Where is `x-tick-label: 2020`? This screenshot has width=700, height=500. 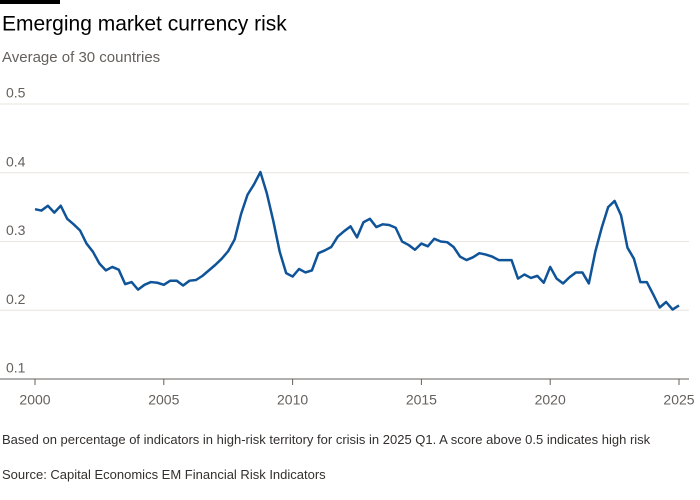 x-tick-label: 2020 is located at coordinates (550, 400).